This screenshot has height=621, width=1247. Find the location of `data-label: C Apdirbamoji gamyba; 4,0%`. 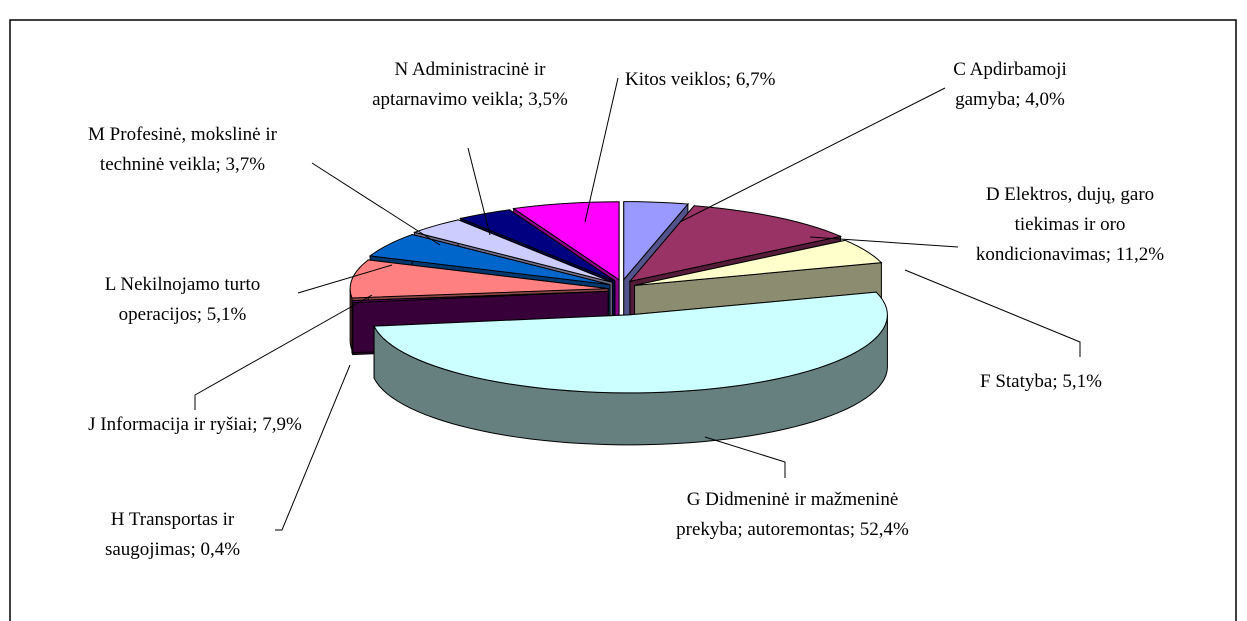

data-label: C Apdirbamoji gamyba; 4,0% is located at coordinates (1010, 85).